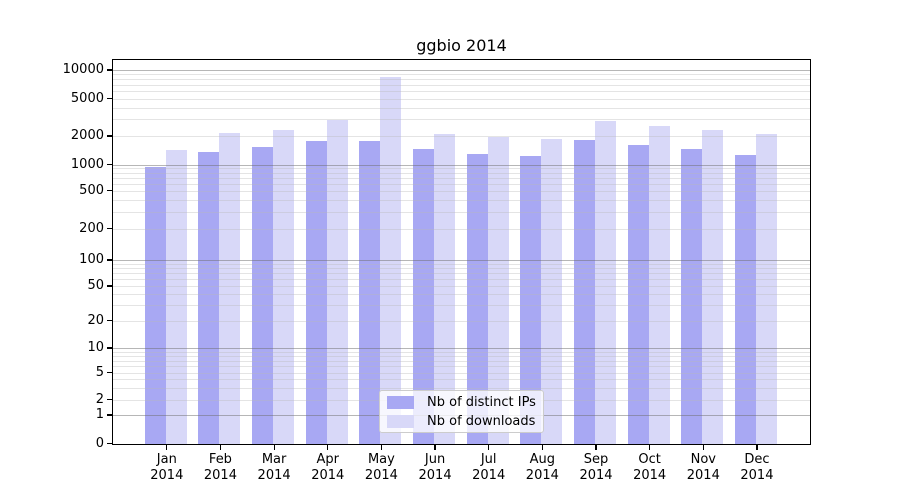  What do you see at coordinates (381, 459) in the screenshot?
I see `x-tick-month: May` at bounding box center [381, 459].